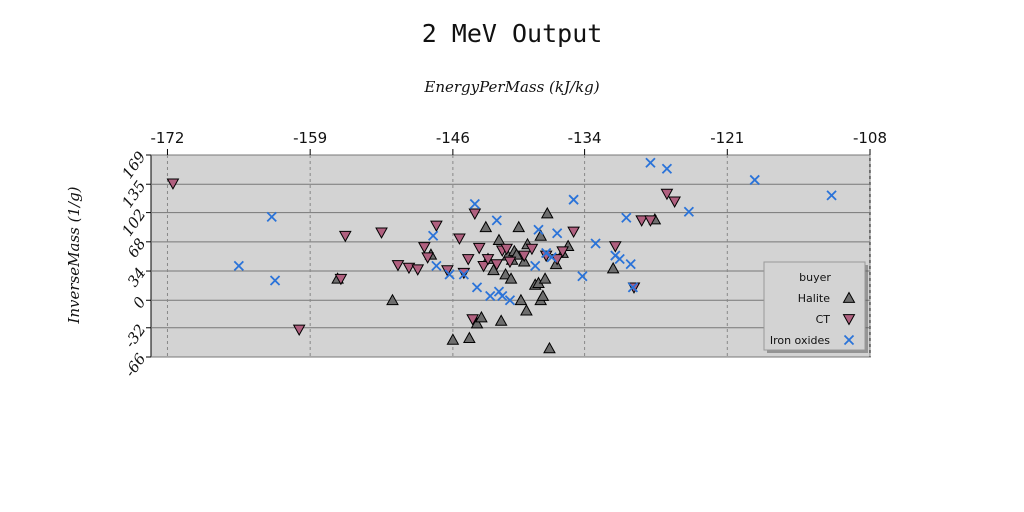 Image resolution: width=1024 pixels, height=512 pixels. Describe the element at coordinates (139, 302) in the screenshot. I see `y-tick-label: 0` at that location.